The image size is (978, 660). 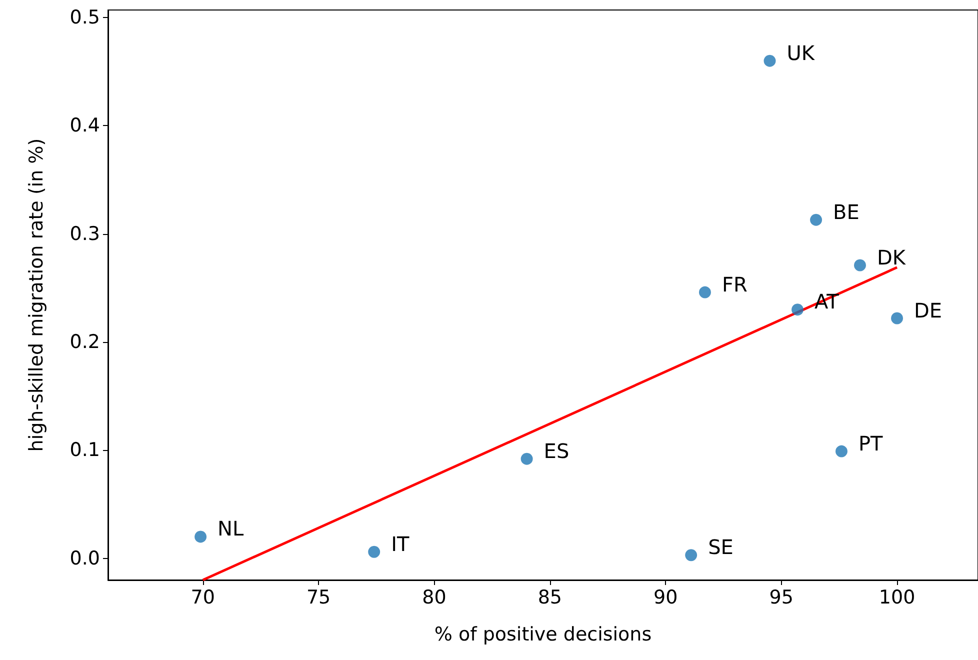 I want to click on x-tick-label: 85, so click(x=550, y=597).